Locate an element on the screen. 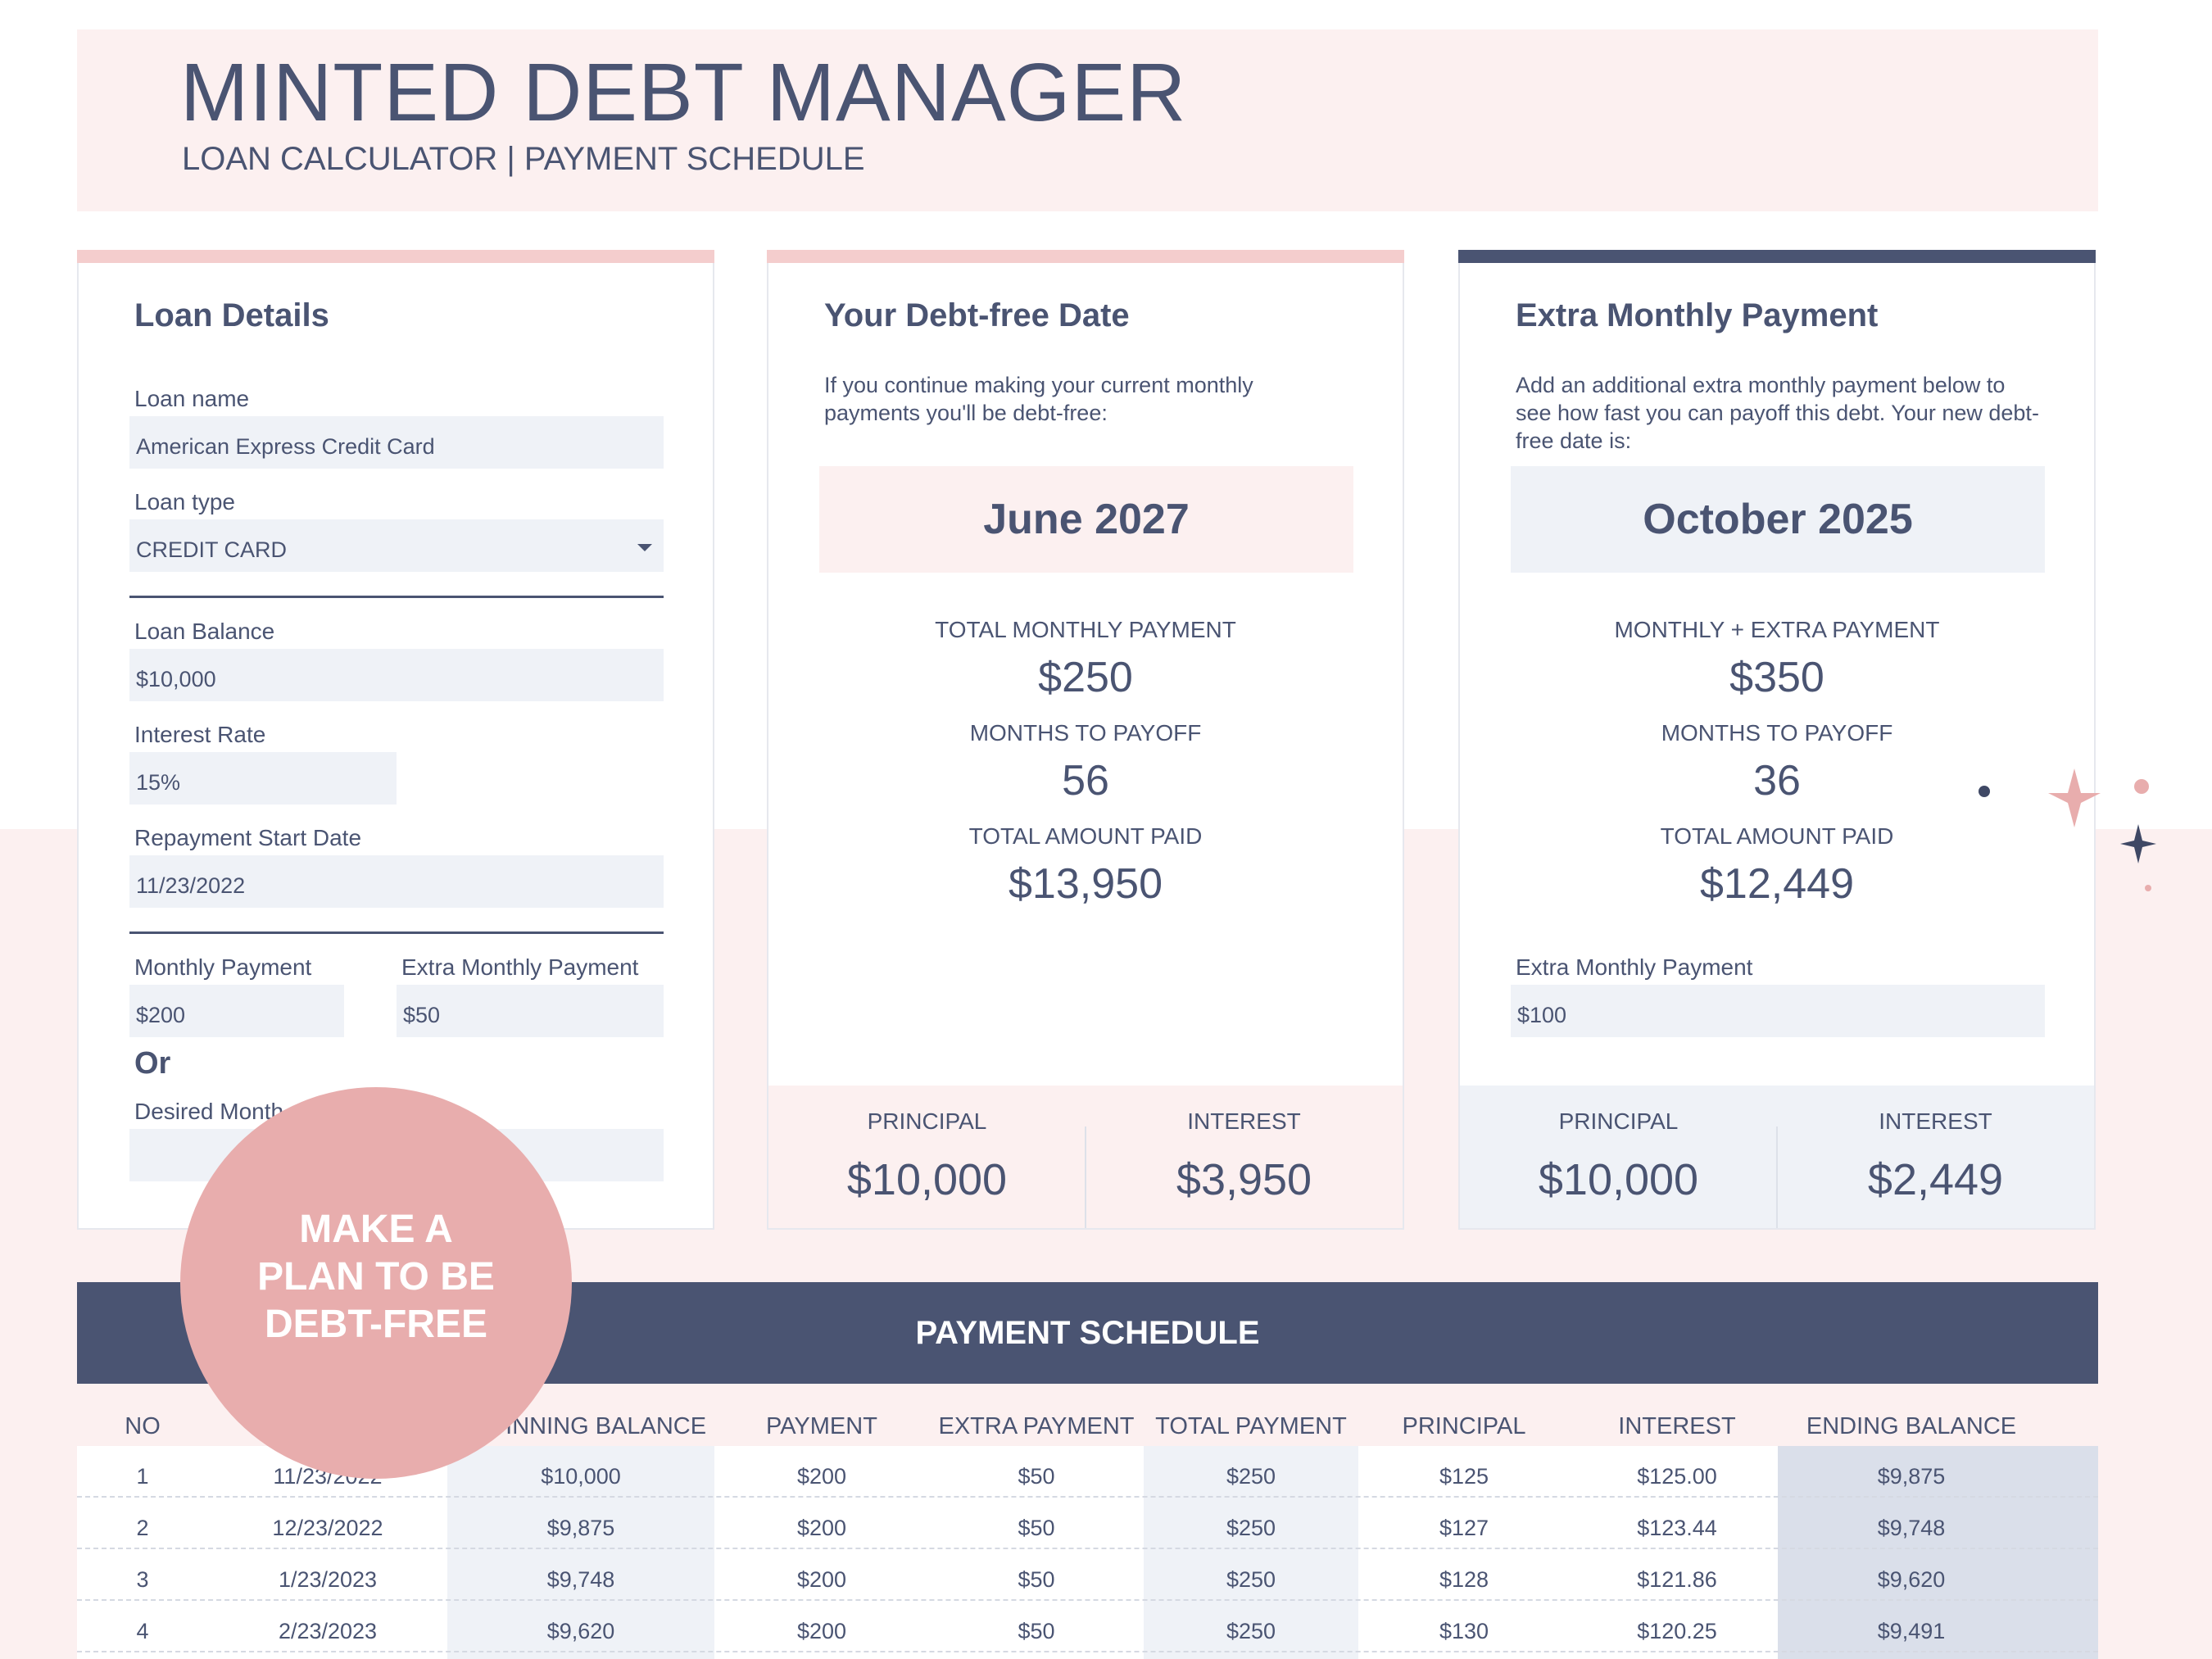 The image size is (2212, 1659). cell-principal: $127 is located at coordinates (1464, 1528).